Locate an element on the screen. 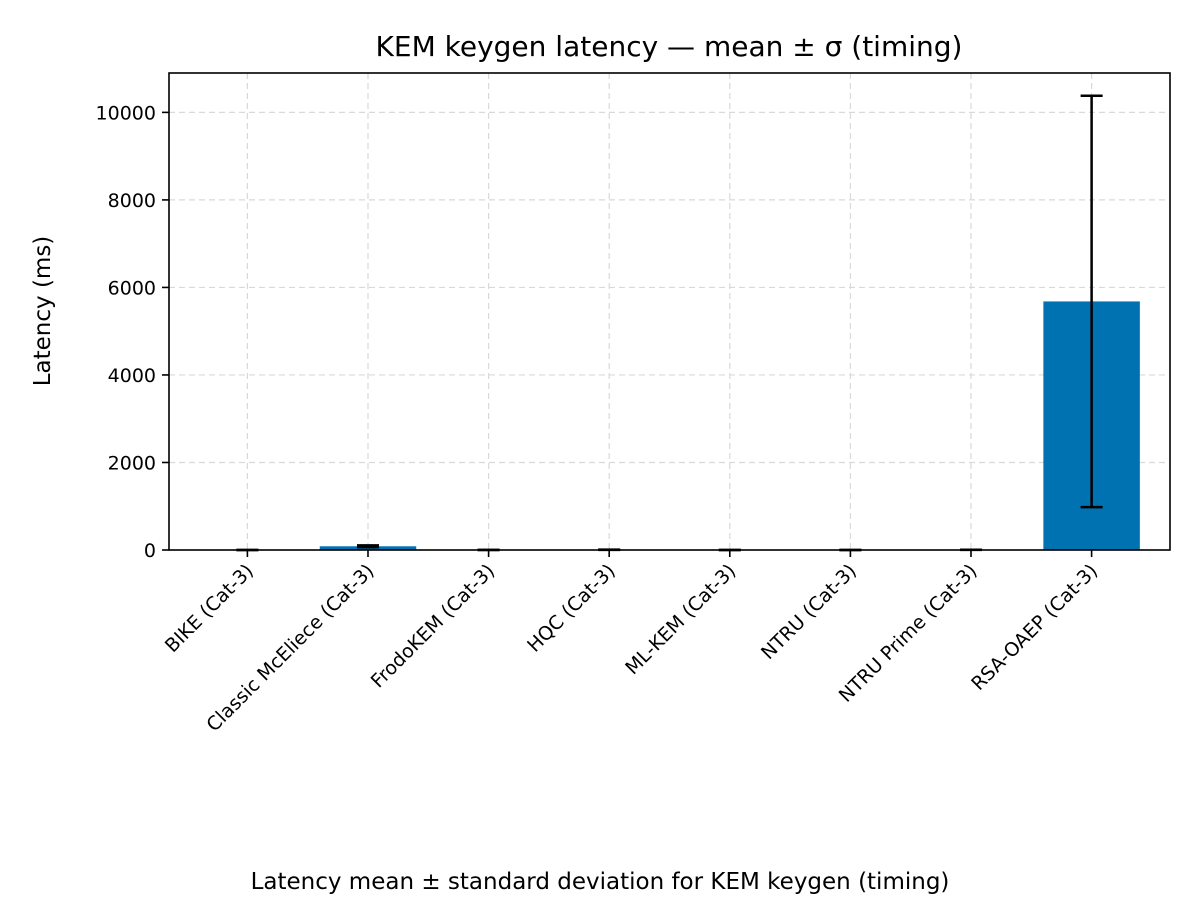 This screenshot has width=1200, height=900. y-tick-label: 4000 is located at coordinates (132, 376).